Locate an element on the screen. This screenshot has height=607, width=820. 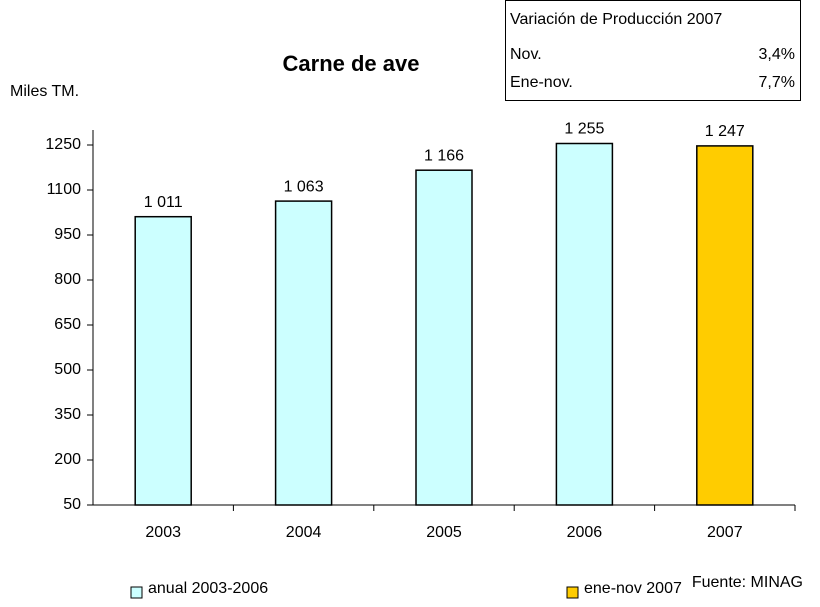
legend-label: ene-nov 2007 is located at coordinates (633, 588).